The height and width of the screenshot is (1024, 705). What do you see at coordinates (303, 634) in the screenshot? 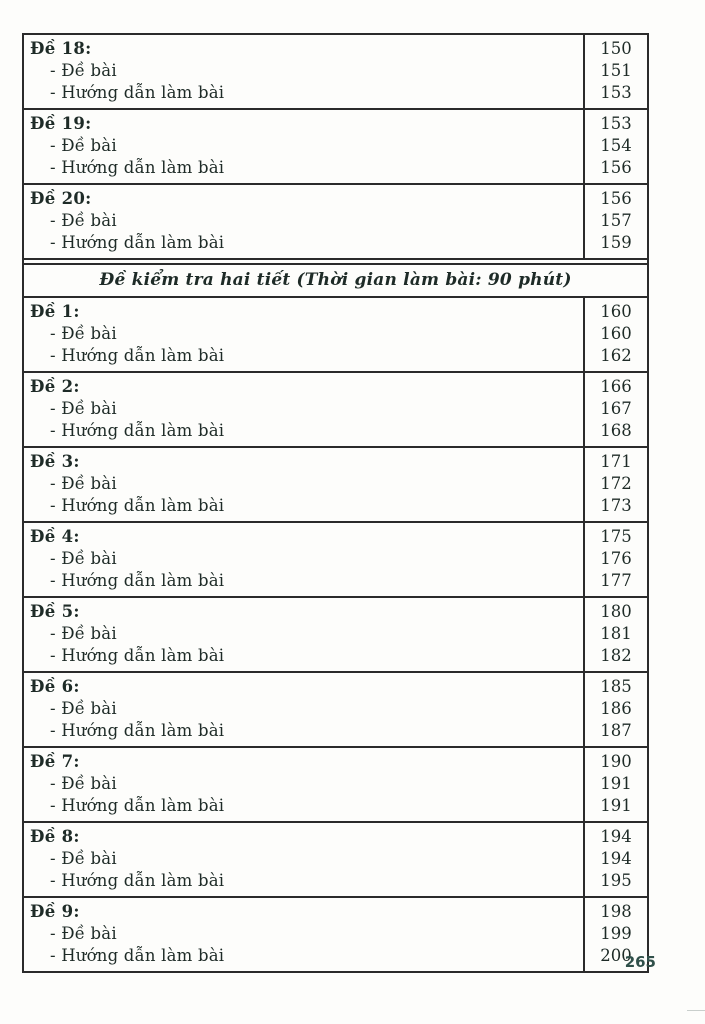
I see `toc-entry-labels: Đề 5: - Đề bài - Hướng dẫn làm bài` at bounding box center [303, 634].